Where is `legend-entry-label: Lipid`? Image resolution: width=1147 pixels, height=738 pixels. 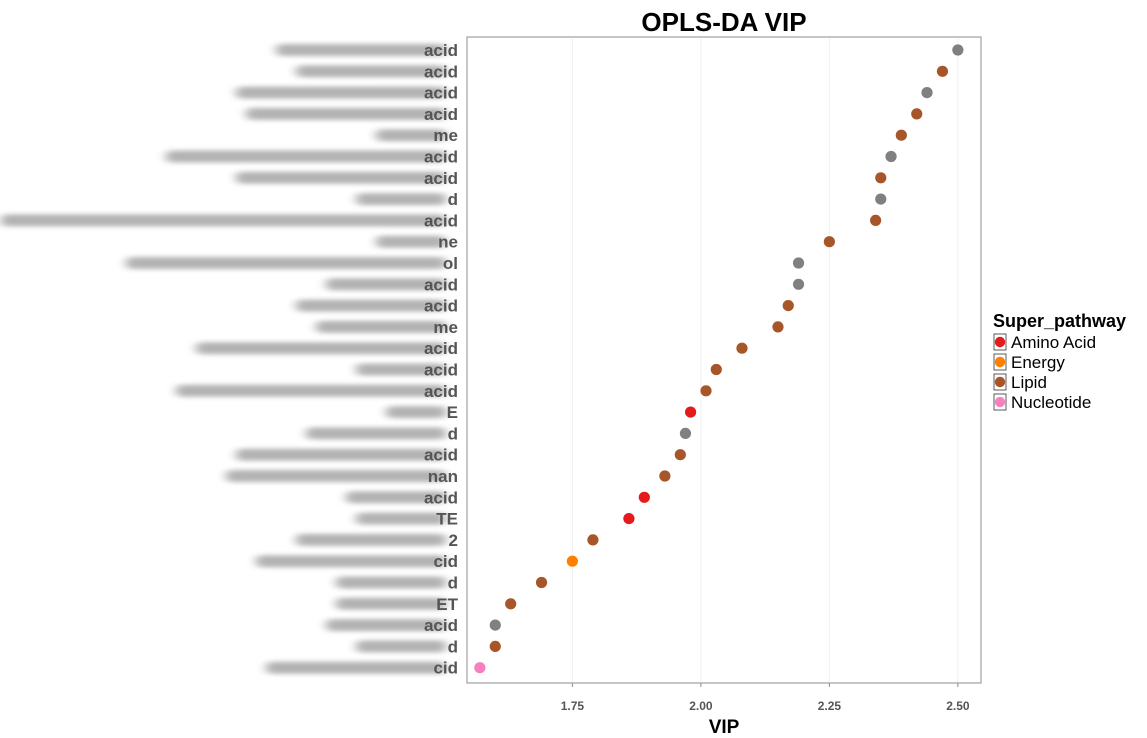
legend-entry-label: Lipid is located at coordinates (1029, 382).